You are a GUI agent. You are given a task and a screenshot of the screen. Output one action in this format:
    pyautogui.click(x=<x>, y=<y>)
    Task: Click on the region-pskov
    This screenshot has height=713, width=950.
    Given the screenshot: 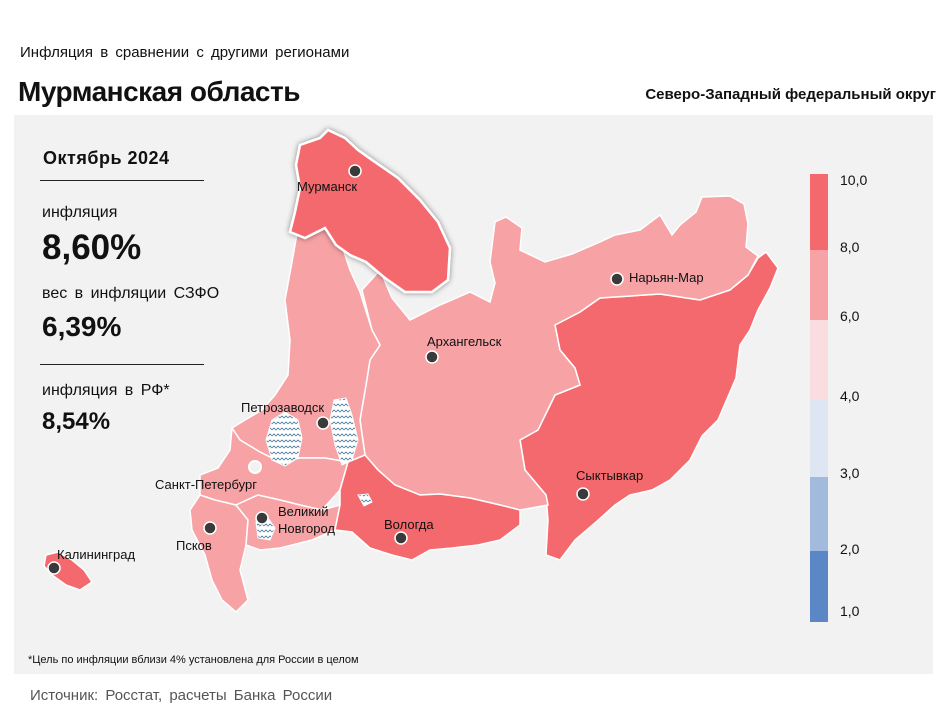 What is the action you would take?
    pyautogui.click(x=219, y=554)
    